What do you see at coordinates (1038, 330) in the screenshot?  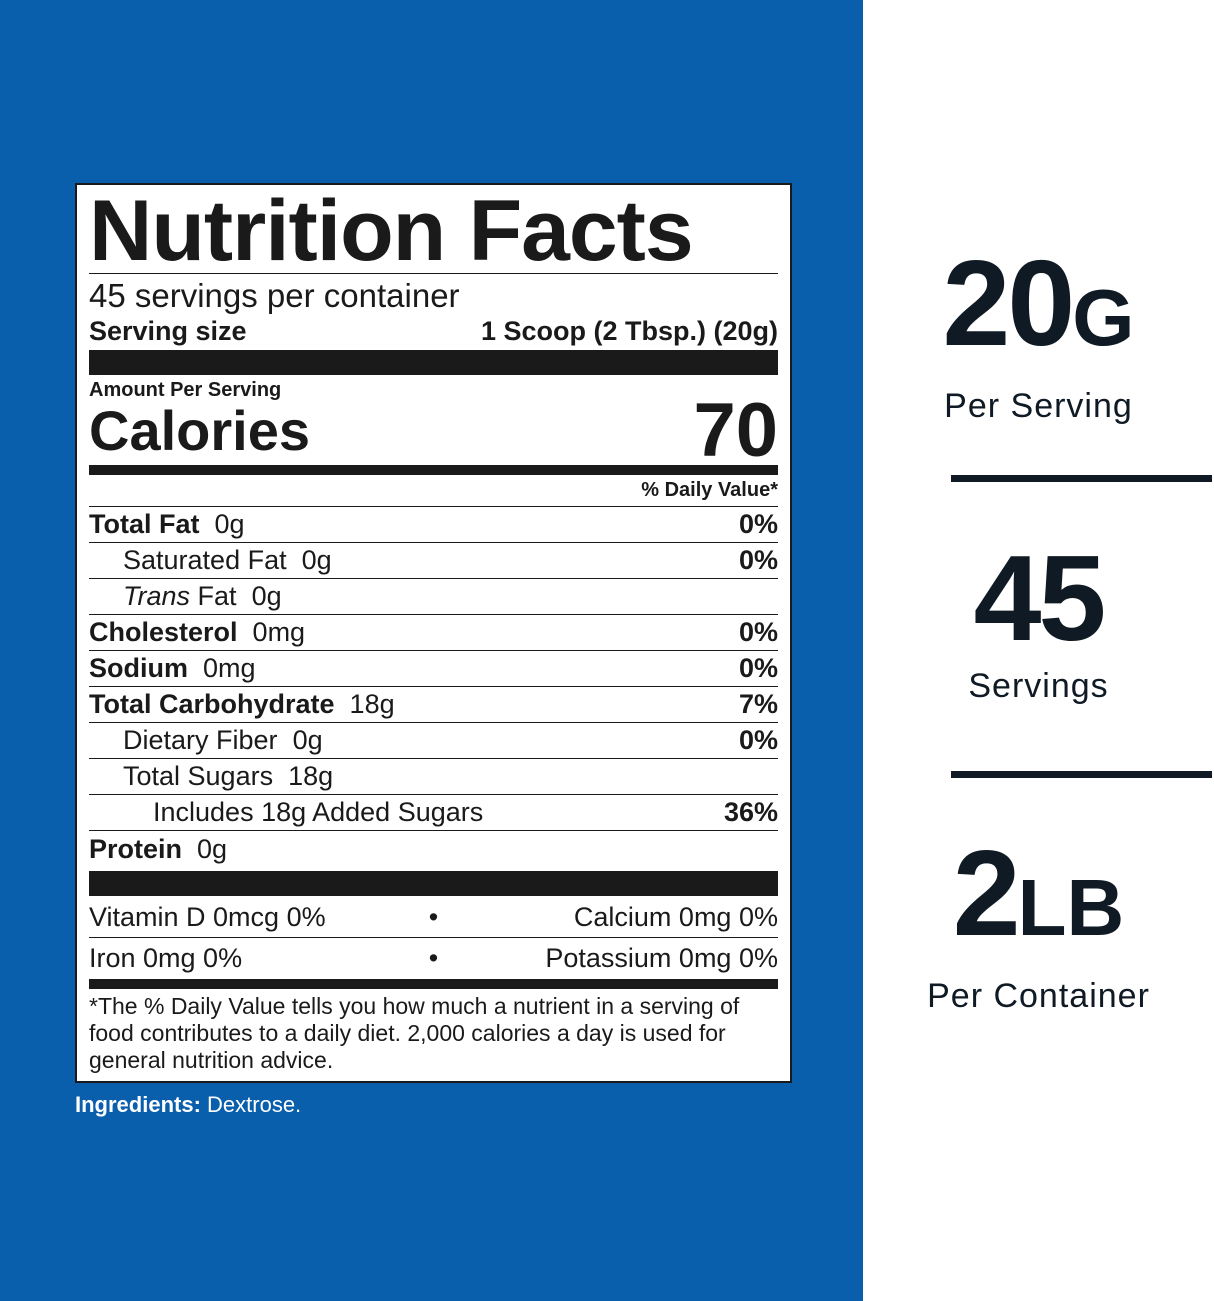 I see `stat-per-serving: 20G Per Serving` at bounding box center [1038, 330].